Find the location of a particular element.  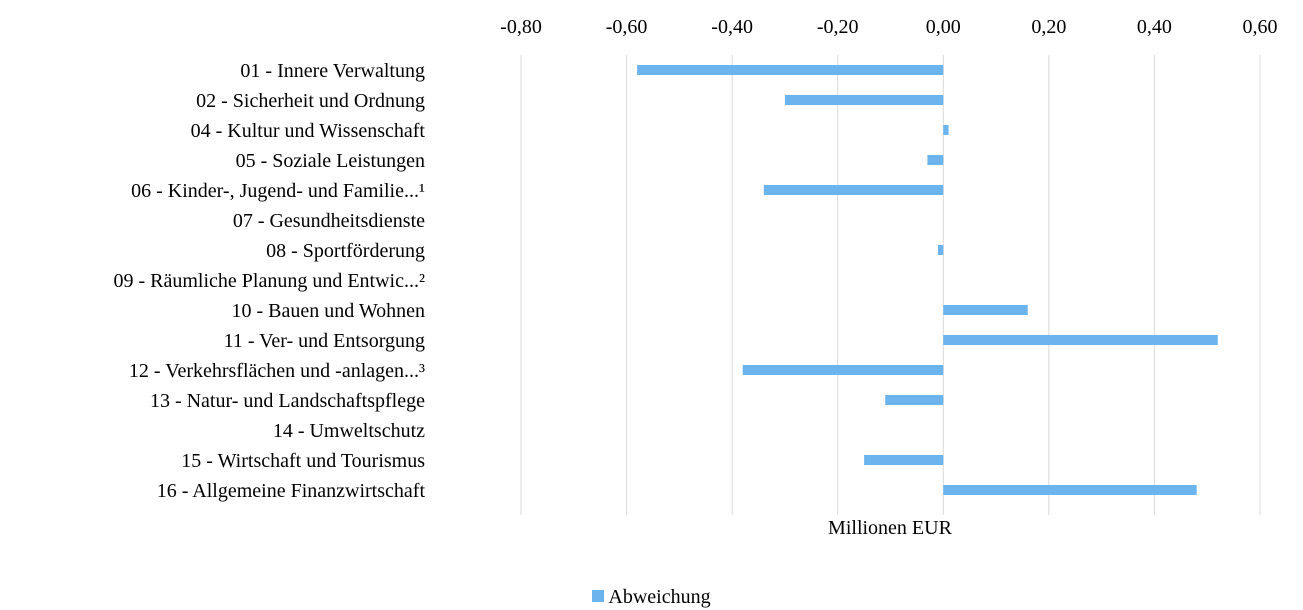

category-label: 08 - Sportförderung is located at coordinates (345, 251).